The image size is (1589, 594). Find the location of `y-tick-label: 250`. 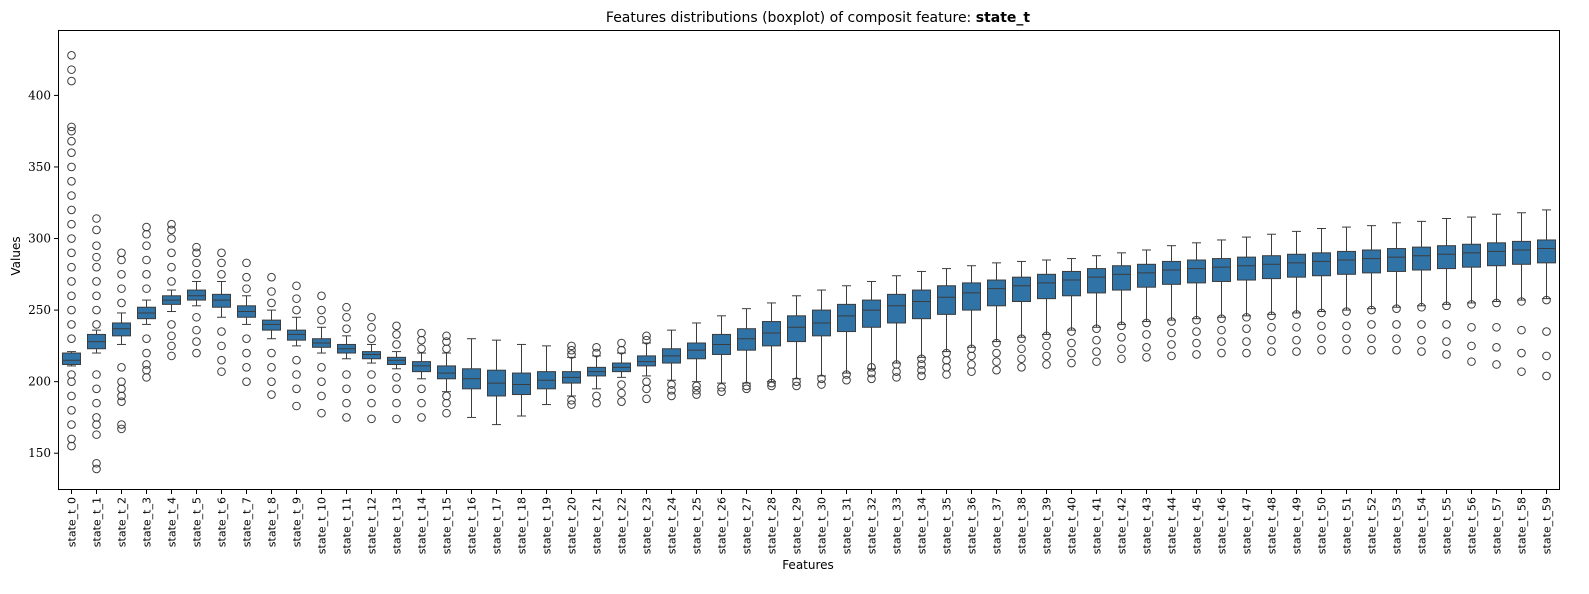

y-tick-label: 250 is located at coordinates (39, 310).